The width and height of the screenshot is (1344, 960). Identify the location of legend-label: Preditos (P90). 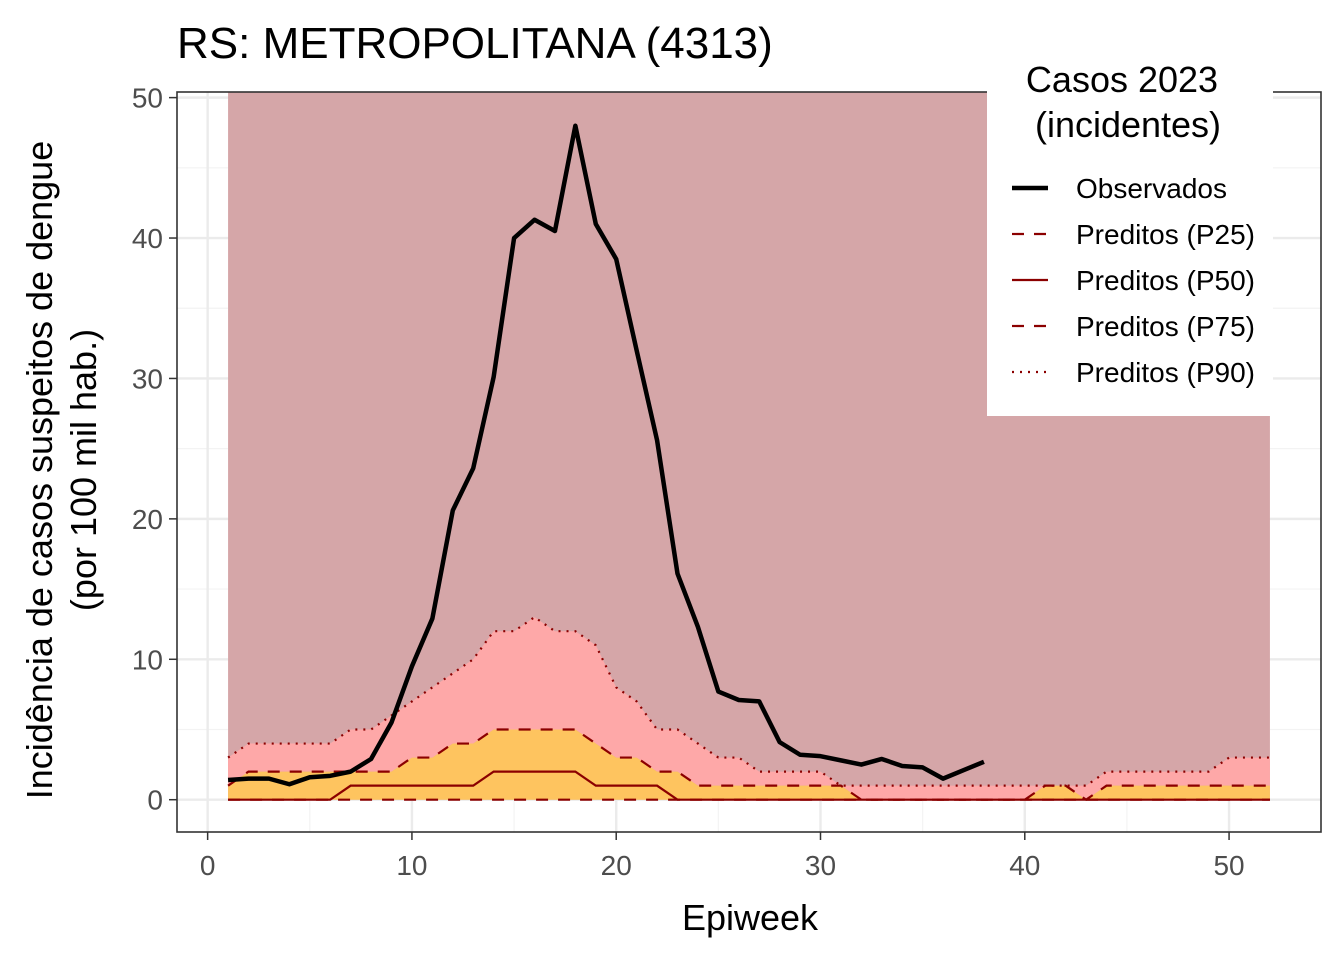
(1165, 372).